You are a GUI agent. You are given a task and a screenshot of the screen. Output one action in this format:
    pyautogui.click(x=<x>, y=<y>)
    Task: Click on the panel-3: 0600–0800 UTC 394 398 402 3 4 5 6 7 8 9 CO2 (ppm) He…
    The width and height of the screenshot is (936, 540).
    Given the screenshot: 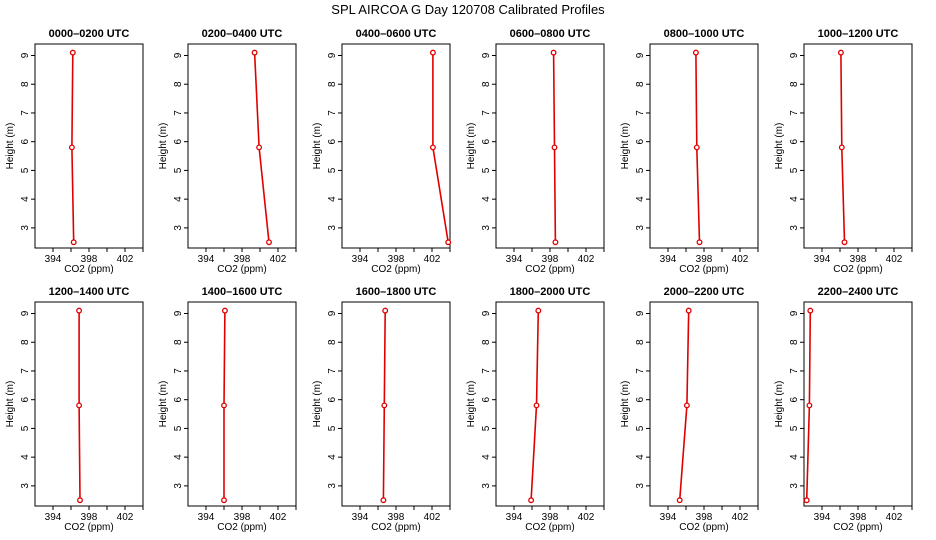 What is the action you would take?
    pyautogui.click(x=535, y=151)
    